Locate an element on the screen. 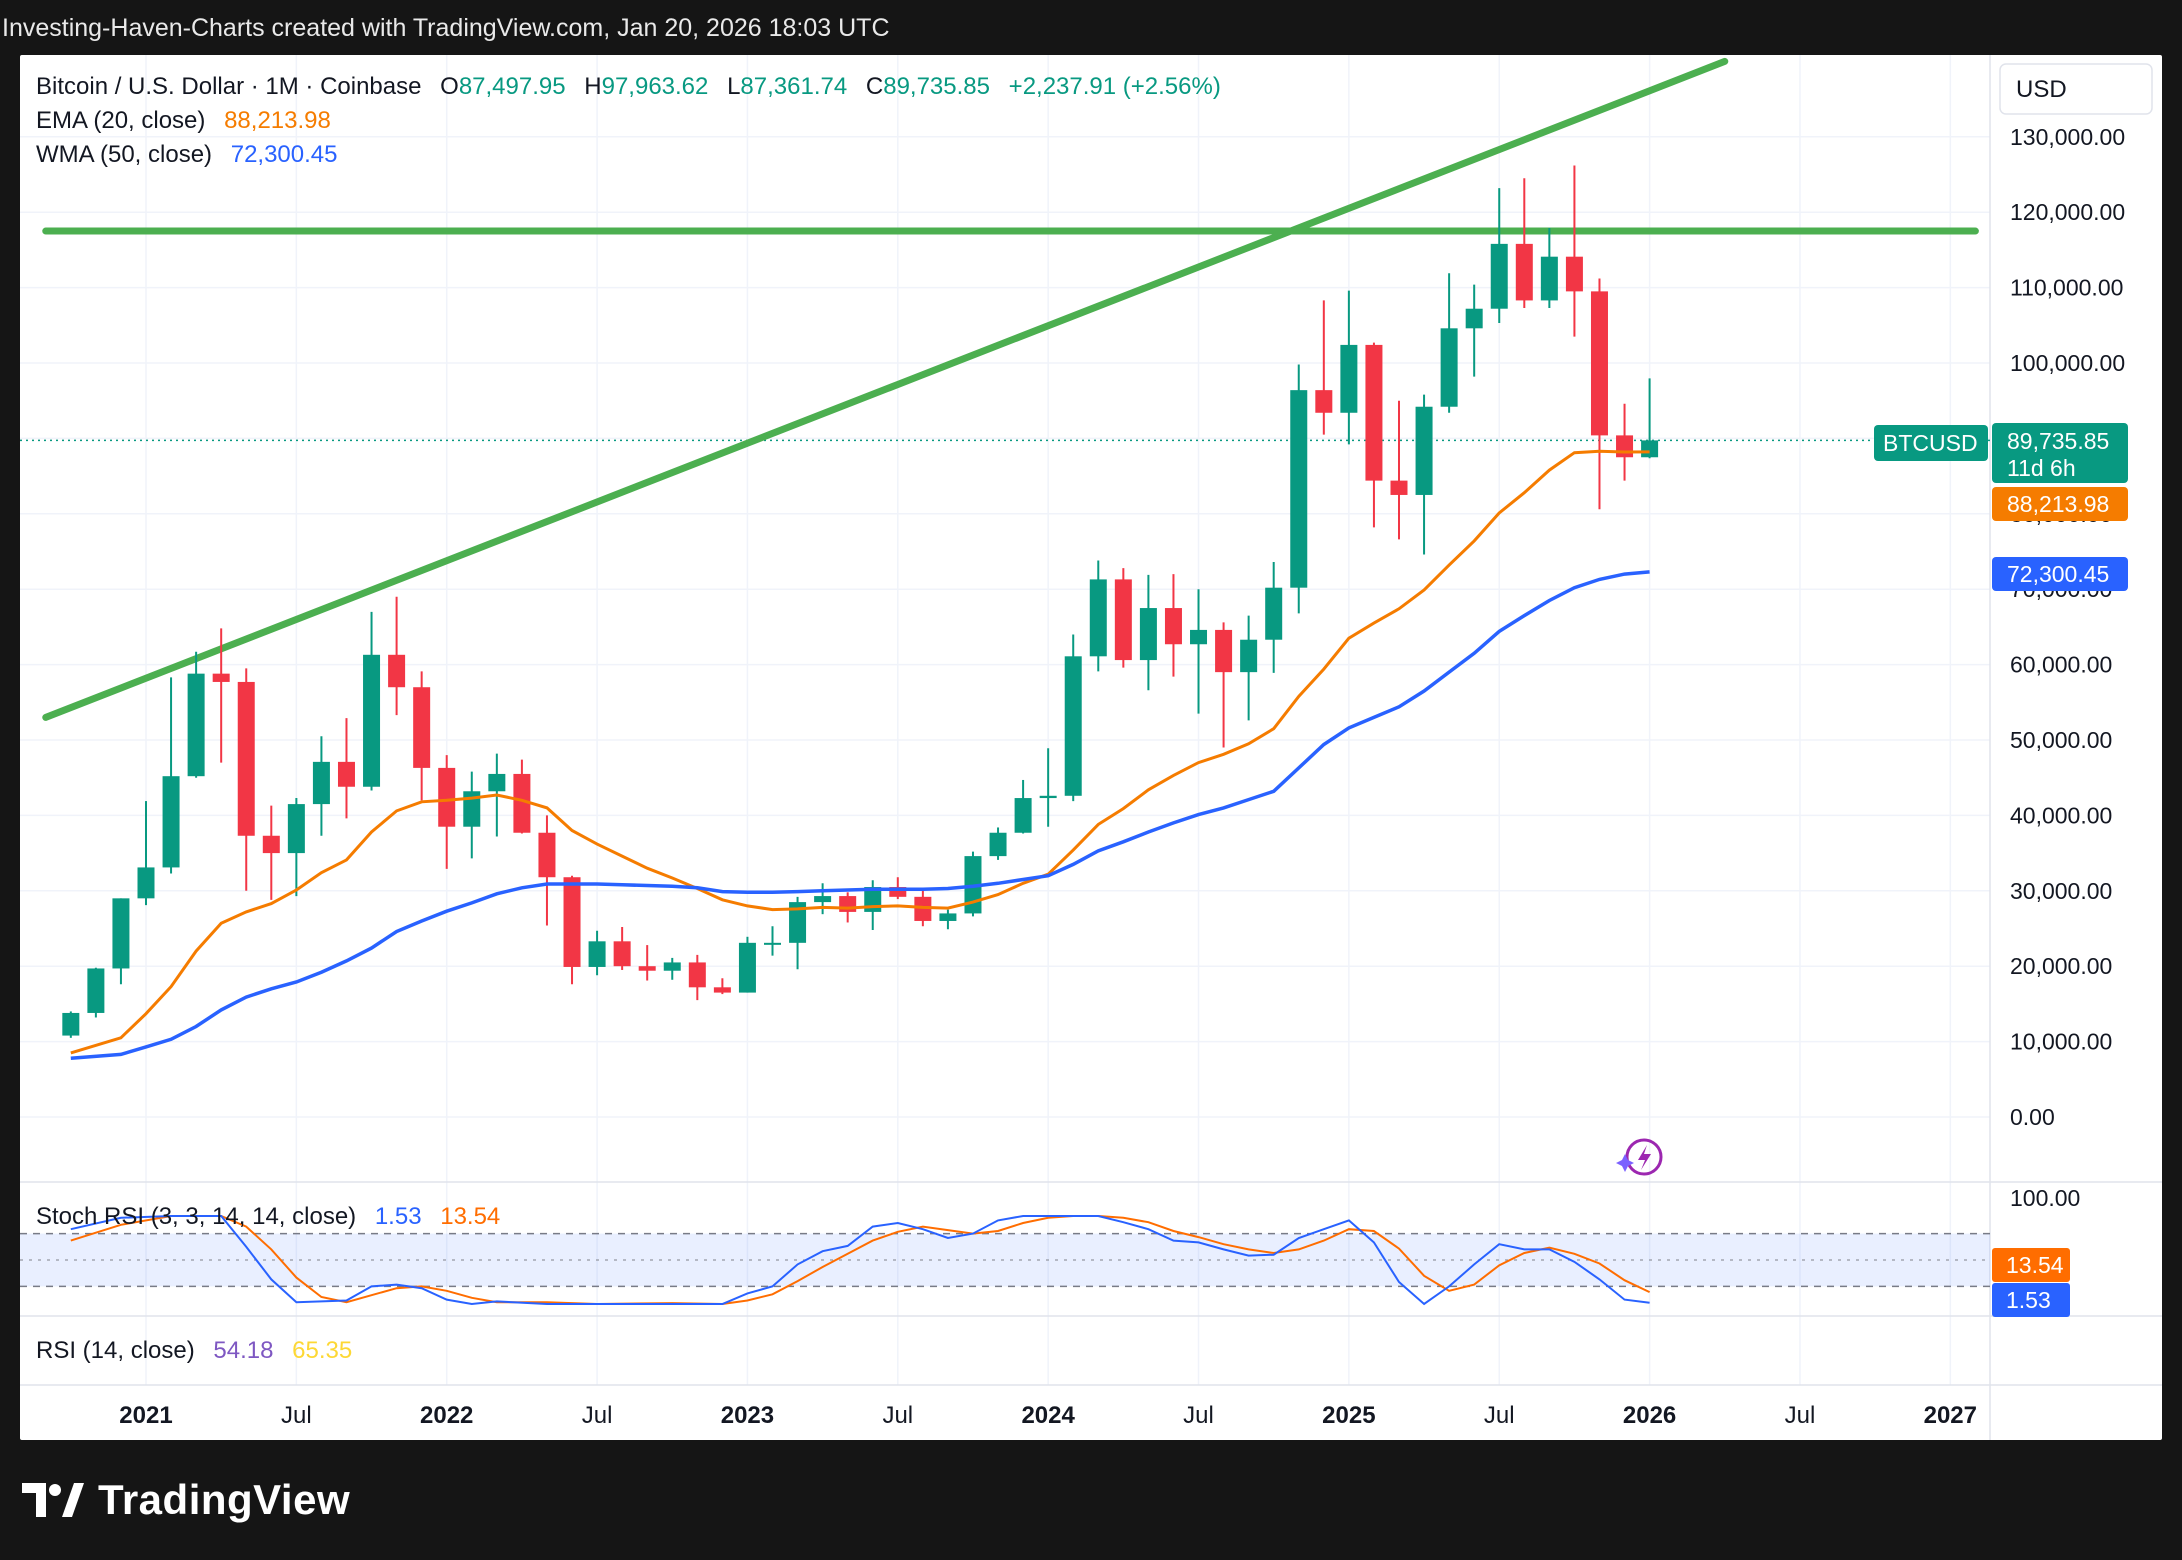 Image resolution: width=2182 pixels, height=1560 pixels. legend-low-label: L is located at coordinates (733, 86).